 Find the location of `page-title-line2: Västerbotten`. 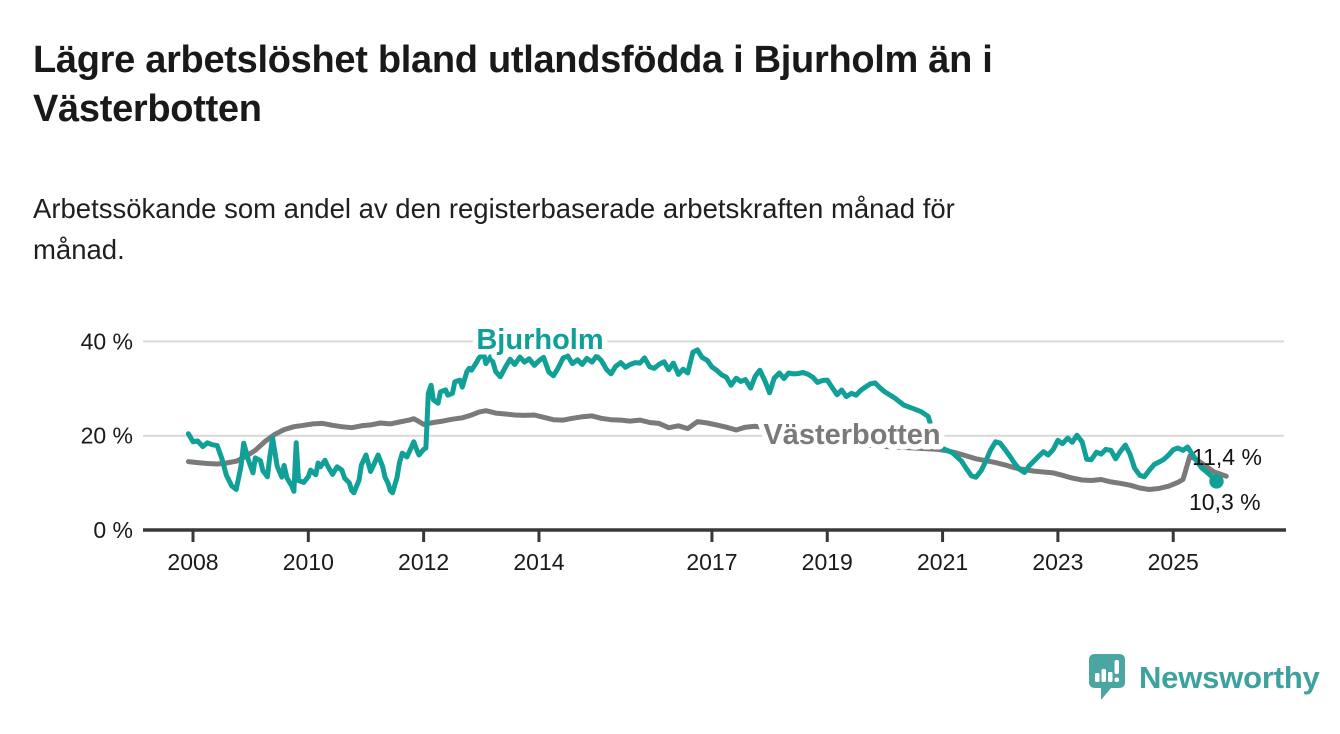

page-title-line2: Västerbotten is located at coordinates (147, 109).